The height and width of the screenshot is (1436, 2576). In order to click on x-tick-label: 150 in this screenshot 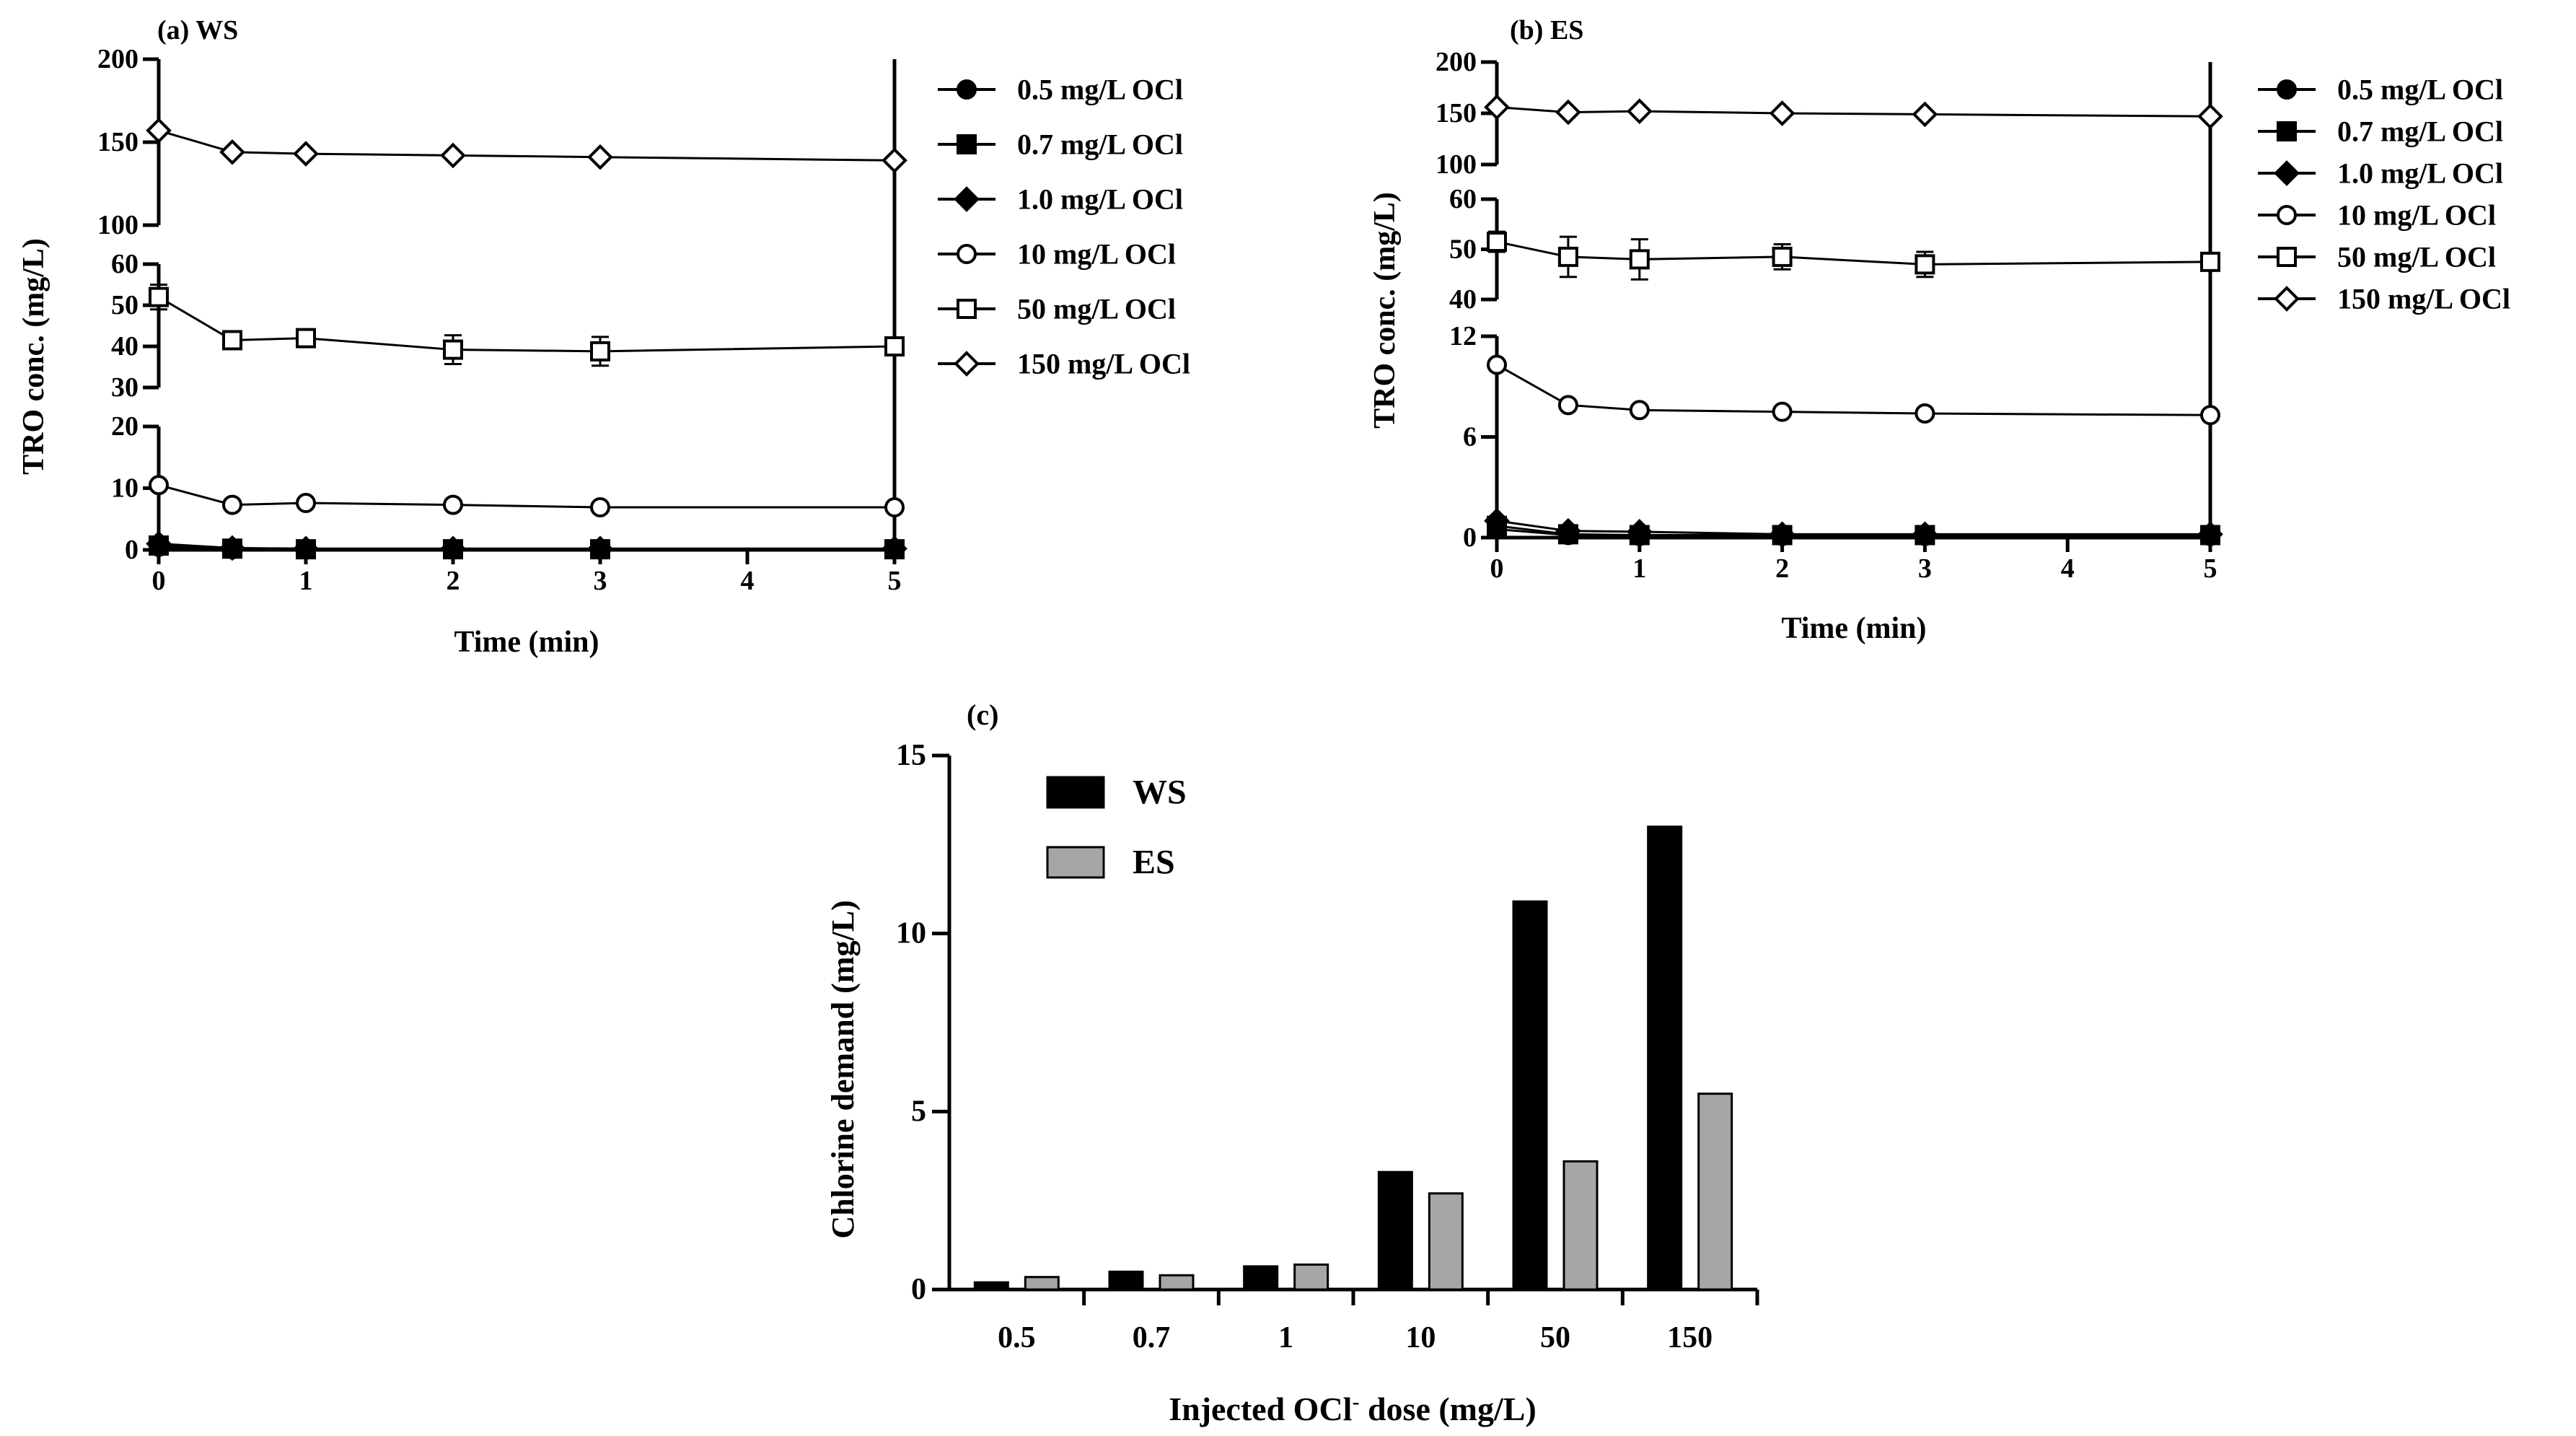, I will do `click(1690, 1337)`.